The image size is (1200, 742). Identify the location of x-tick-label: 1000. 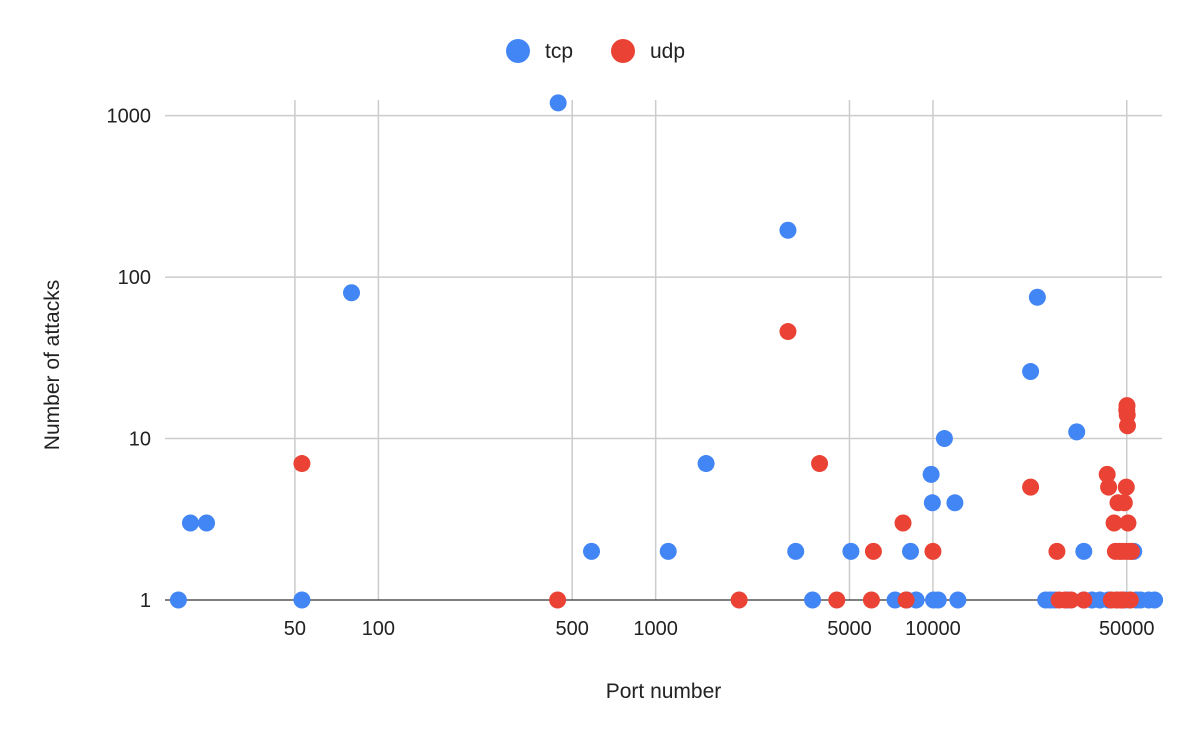
(655, 629).